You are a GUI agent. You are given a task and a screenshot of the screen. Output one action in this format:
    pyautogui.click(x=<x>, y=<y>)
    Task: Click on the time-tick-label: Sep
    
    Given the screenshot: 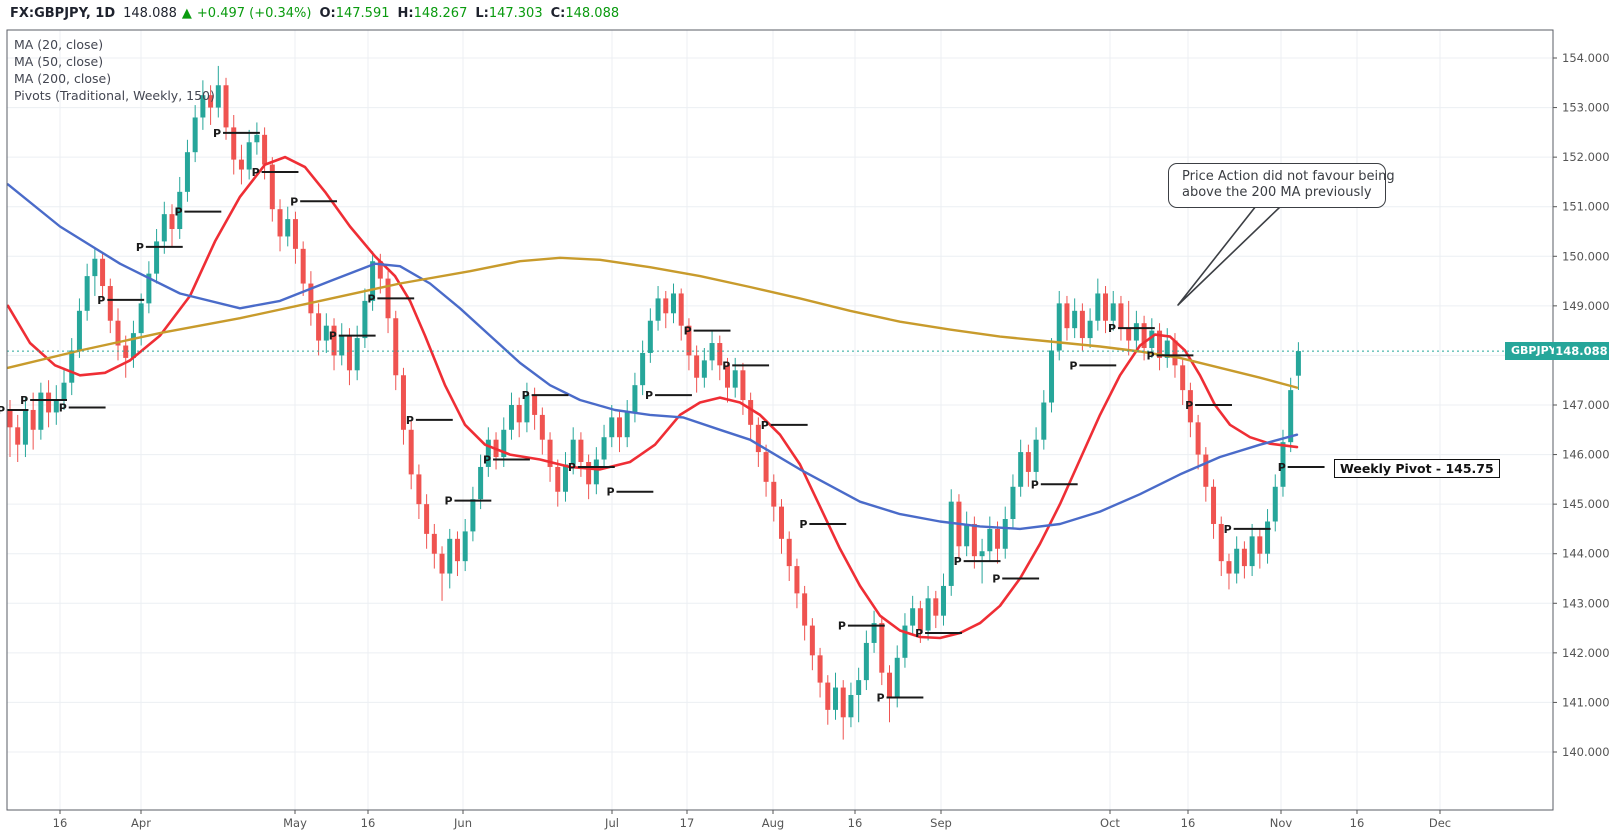 What is the action you would take?
    pyautogui.click(x=941, y=823)
    